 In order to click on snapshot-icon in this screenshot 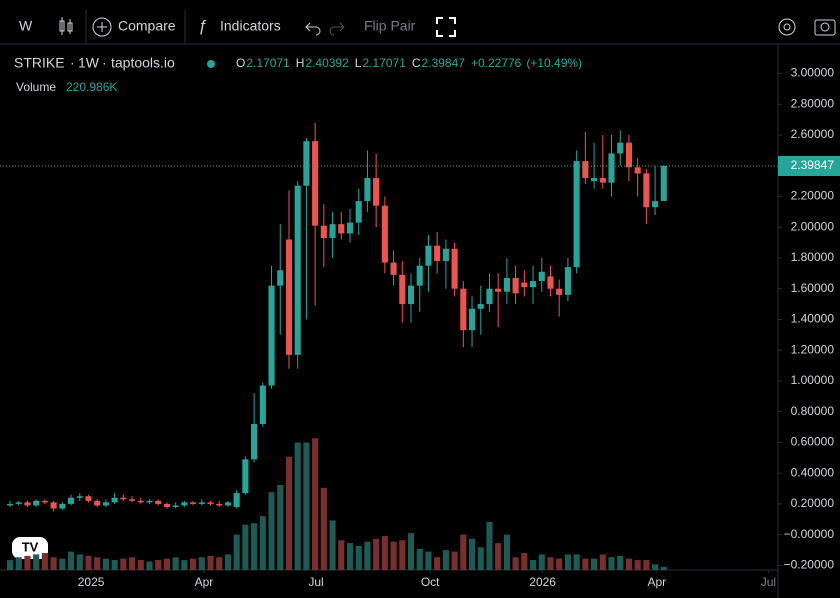, I will do `click(825, 27)`.